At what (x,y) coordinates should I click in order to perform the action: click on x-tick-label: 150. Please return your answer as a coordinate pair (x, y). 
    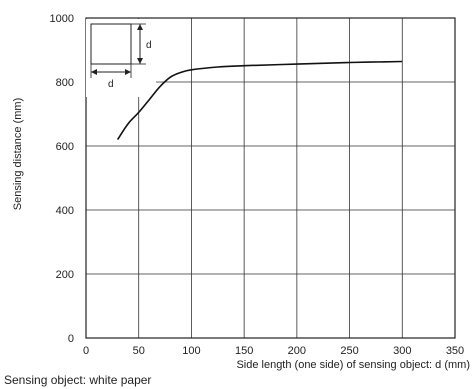
    Looking at the image, I should click on (244, 351).